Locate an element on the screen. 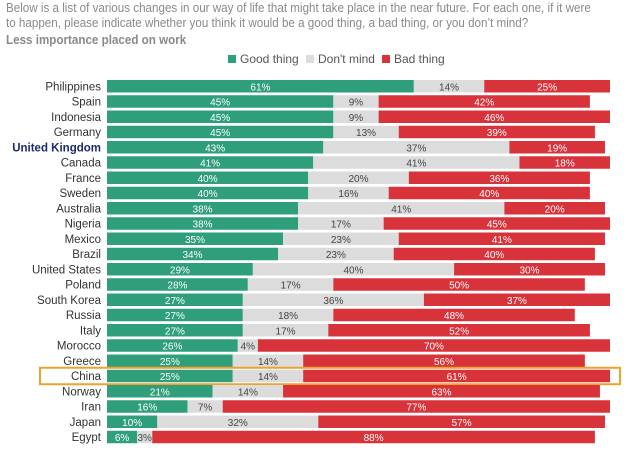 Image resolution: width=640 pixels, height=455 pixels. bar-dont-mind-philippines is located at coordinates (449, 86).